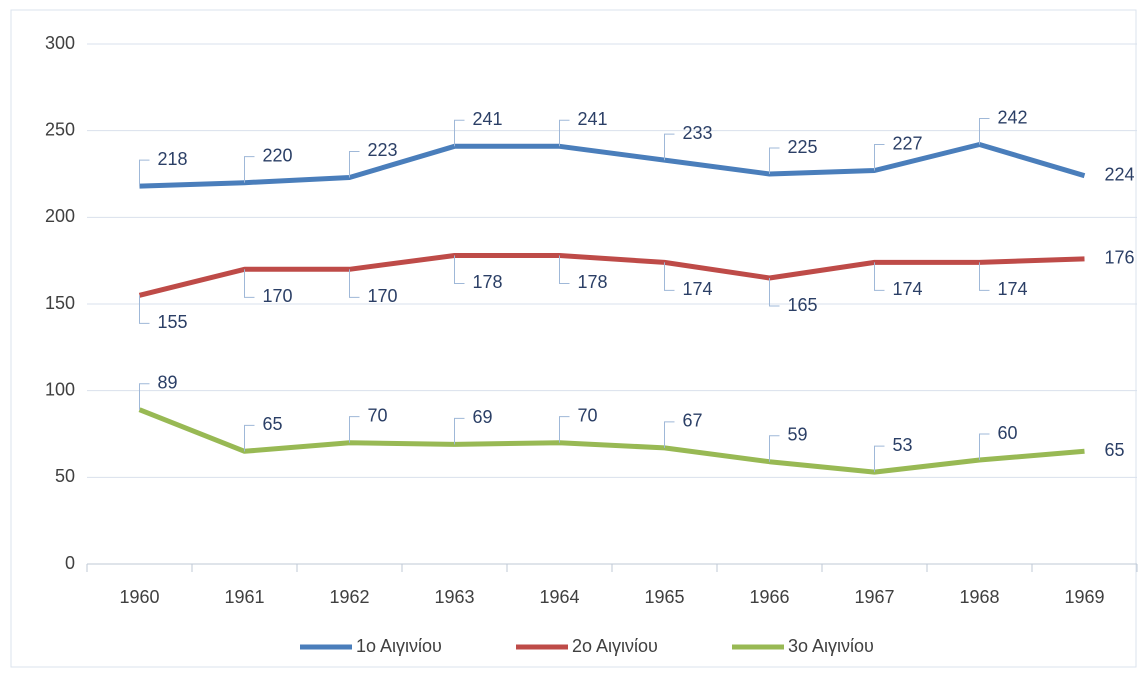 This screenshot has width=1147, height=679. What do you see at coordinates (1120, 258) in the screenshot?
I see `data-label: 176` at bounding box center [1120, 258].